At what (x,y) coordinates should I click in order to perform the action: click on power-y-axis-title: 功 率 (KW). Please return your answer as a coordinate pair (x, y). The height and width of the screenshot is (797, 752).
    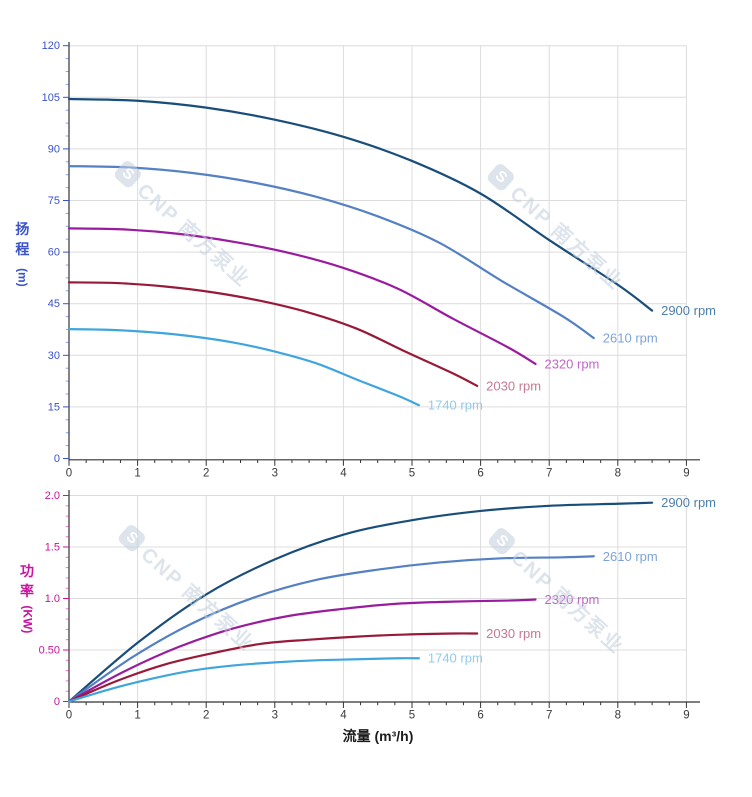
    Looking at the image, I should click on (27, 598).